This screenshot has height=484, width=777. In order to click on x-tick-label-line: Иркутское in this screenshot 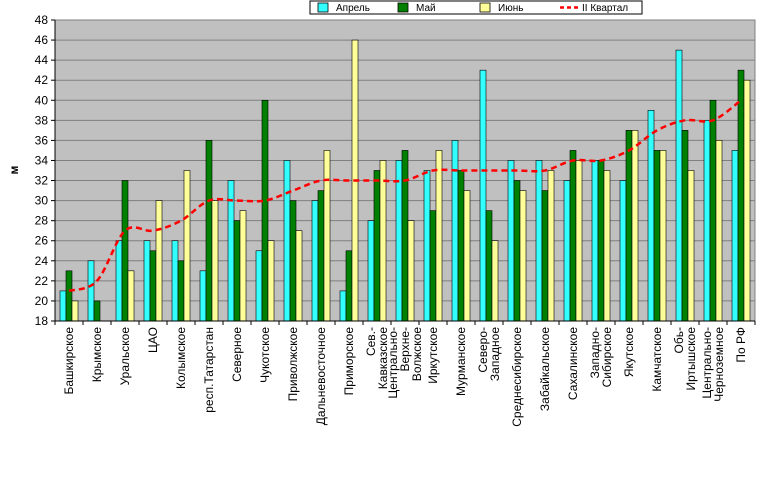, I will do `click(433, 355)`.